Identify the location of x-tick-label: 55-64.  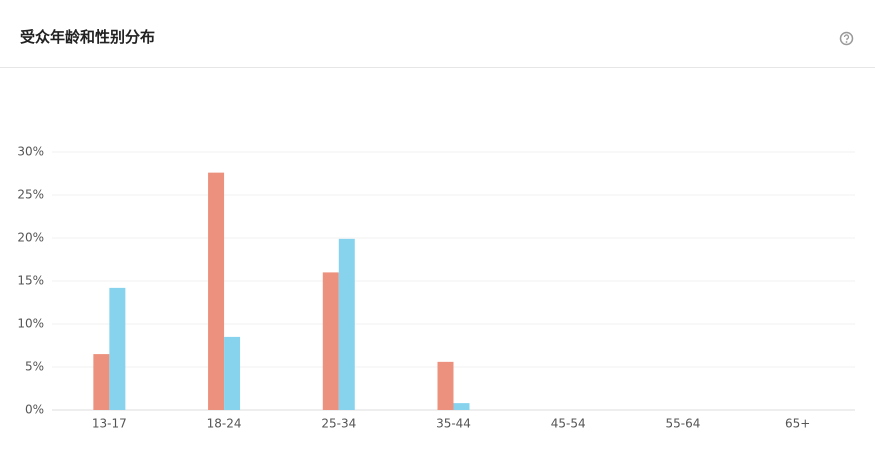
(682, 424).